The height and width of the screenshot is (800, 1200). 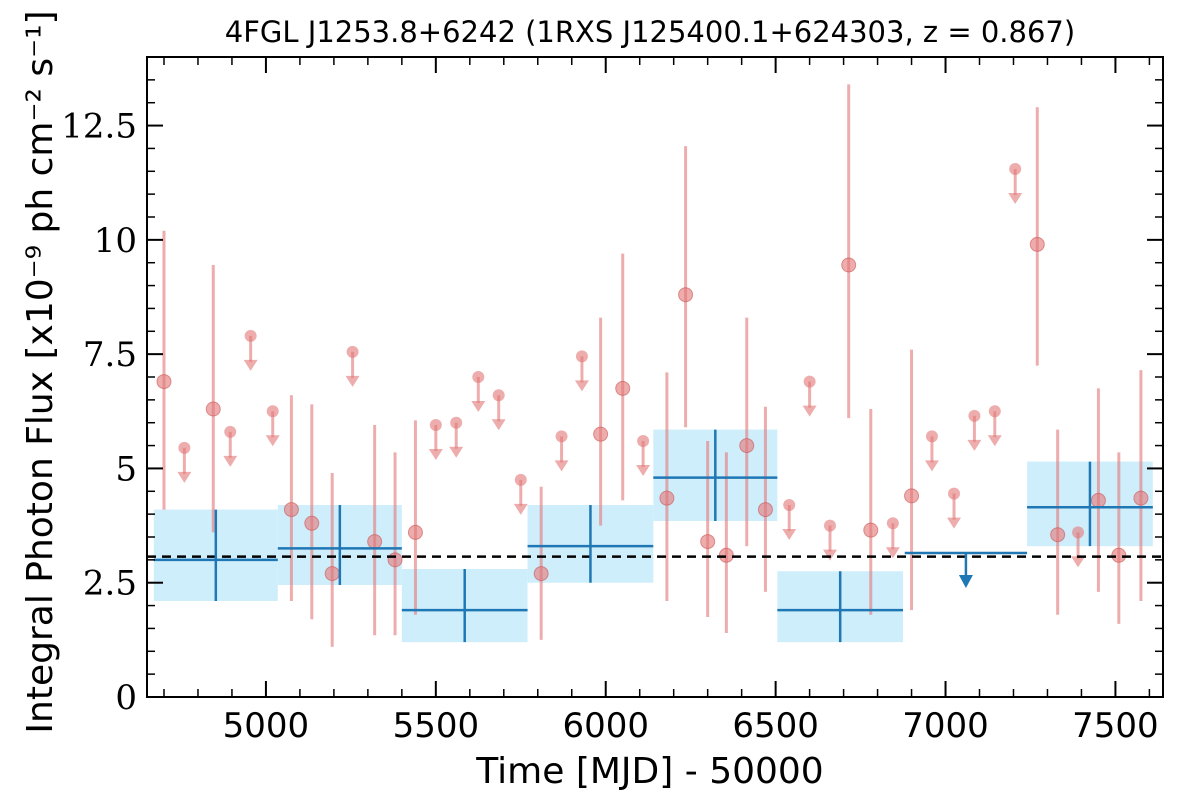 I want to click on y-tick-label: 7.5, so click(x=110, y=355).